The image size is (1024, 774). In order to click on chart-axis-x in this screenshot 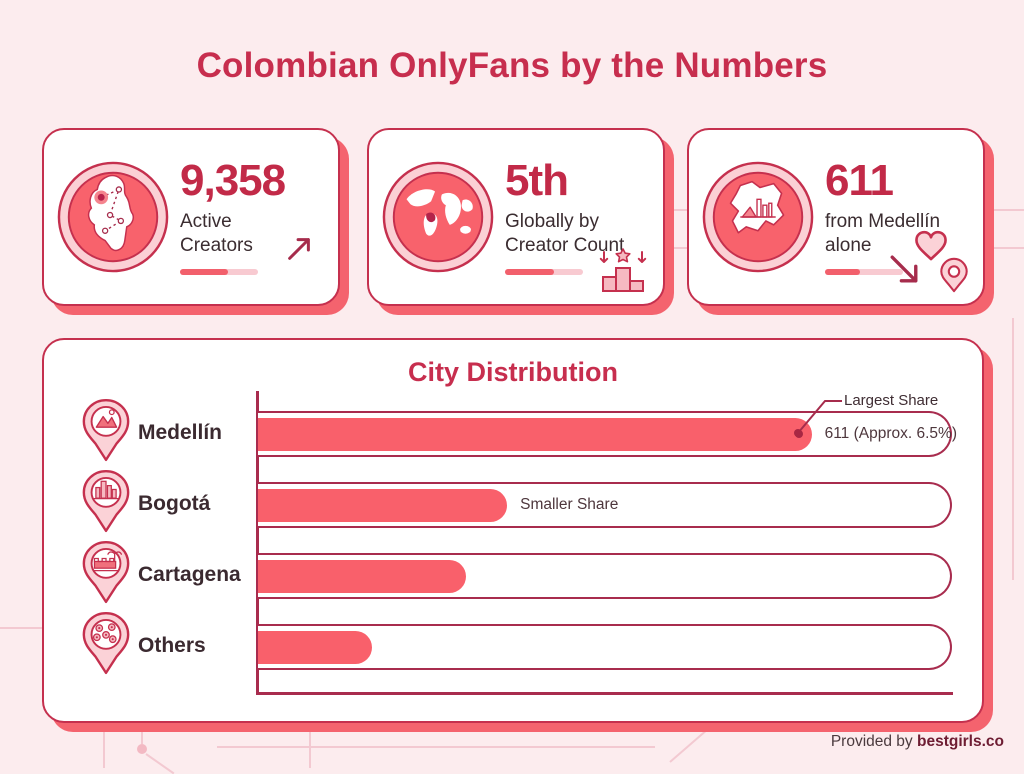, I will do `click(604, 693)`.